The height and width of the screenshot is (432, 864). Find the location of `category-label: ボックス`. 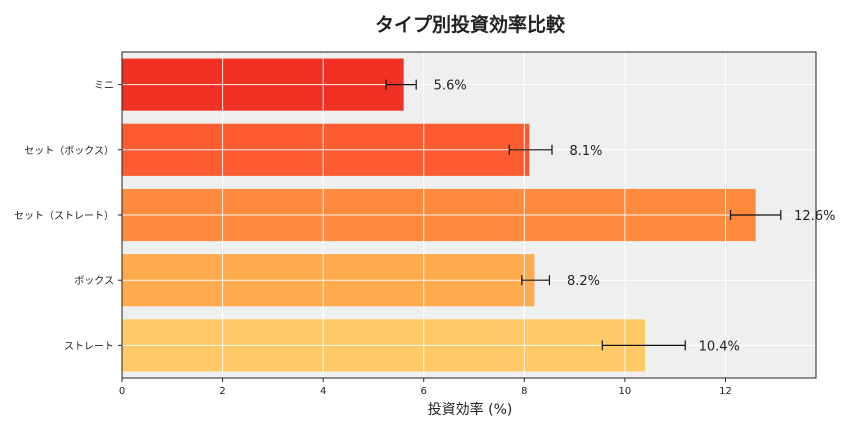

category-label: ボックス is located at coordinates (94, 281).